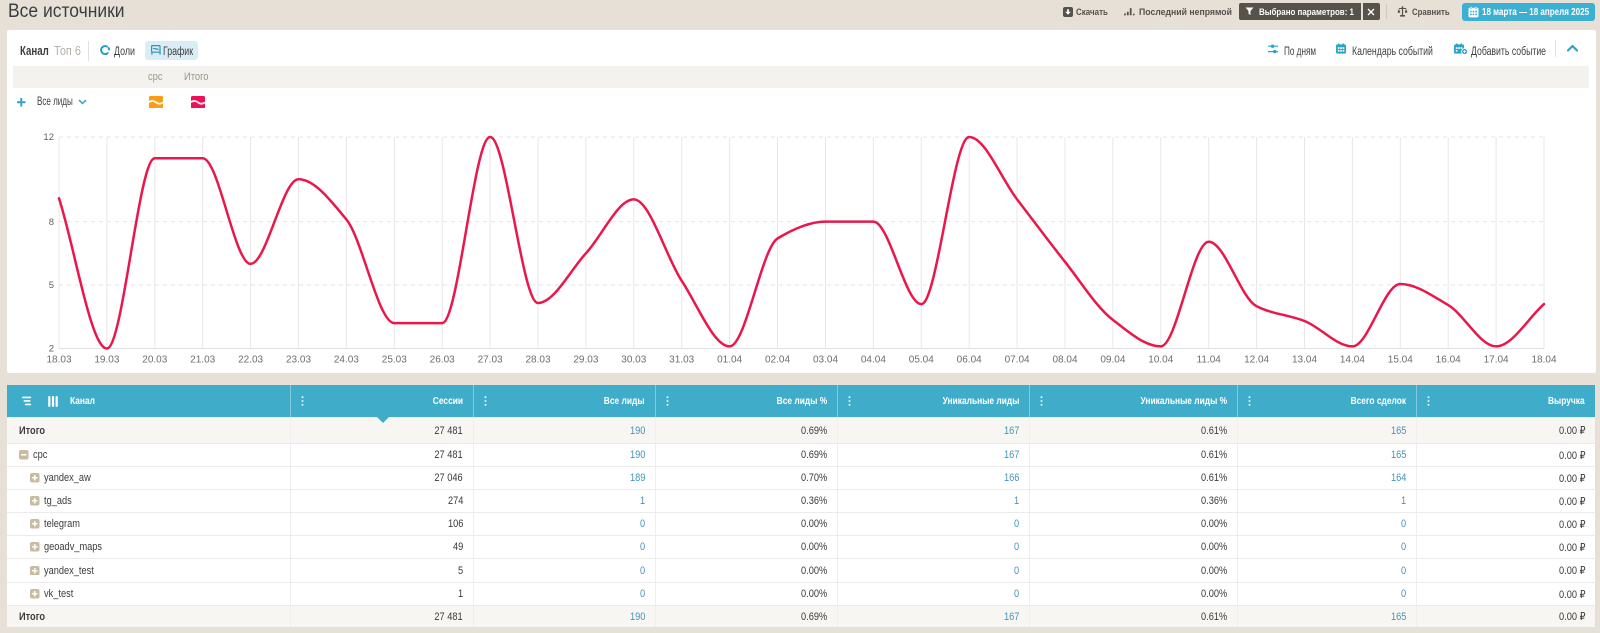 Image resolution: width=1600 pixels, height=633 pixels. Describe the element at coordinates (969, 360) in the screenshot. I see `svg-text: 06.04` at that location.